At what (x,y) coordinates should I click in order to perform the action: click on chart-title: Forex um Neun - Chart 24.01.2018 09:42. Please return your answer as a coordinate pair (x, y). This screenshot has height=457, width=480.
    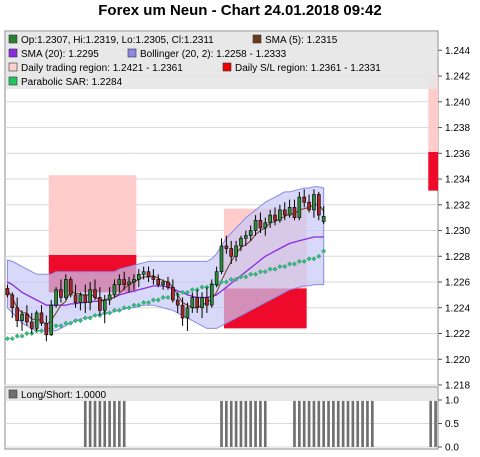
    Looking at the image, I should click on (240, 10).